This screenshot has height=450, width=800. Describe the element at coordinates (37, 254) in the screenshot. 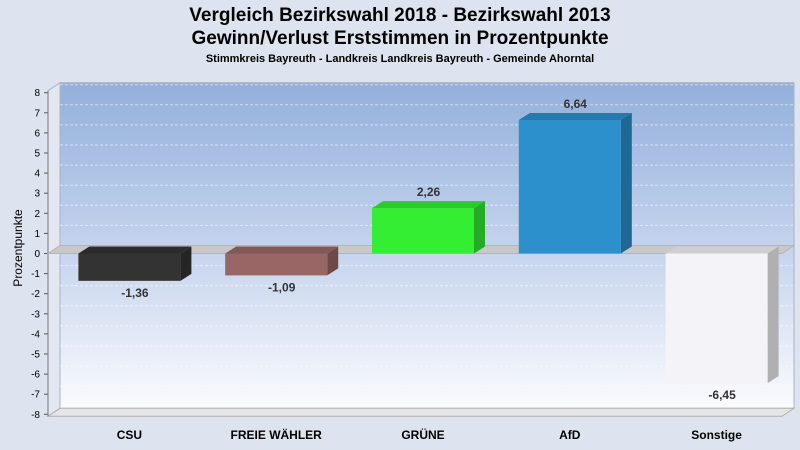

I see `y-tick-label: 0` at that location.